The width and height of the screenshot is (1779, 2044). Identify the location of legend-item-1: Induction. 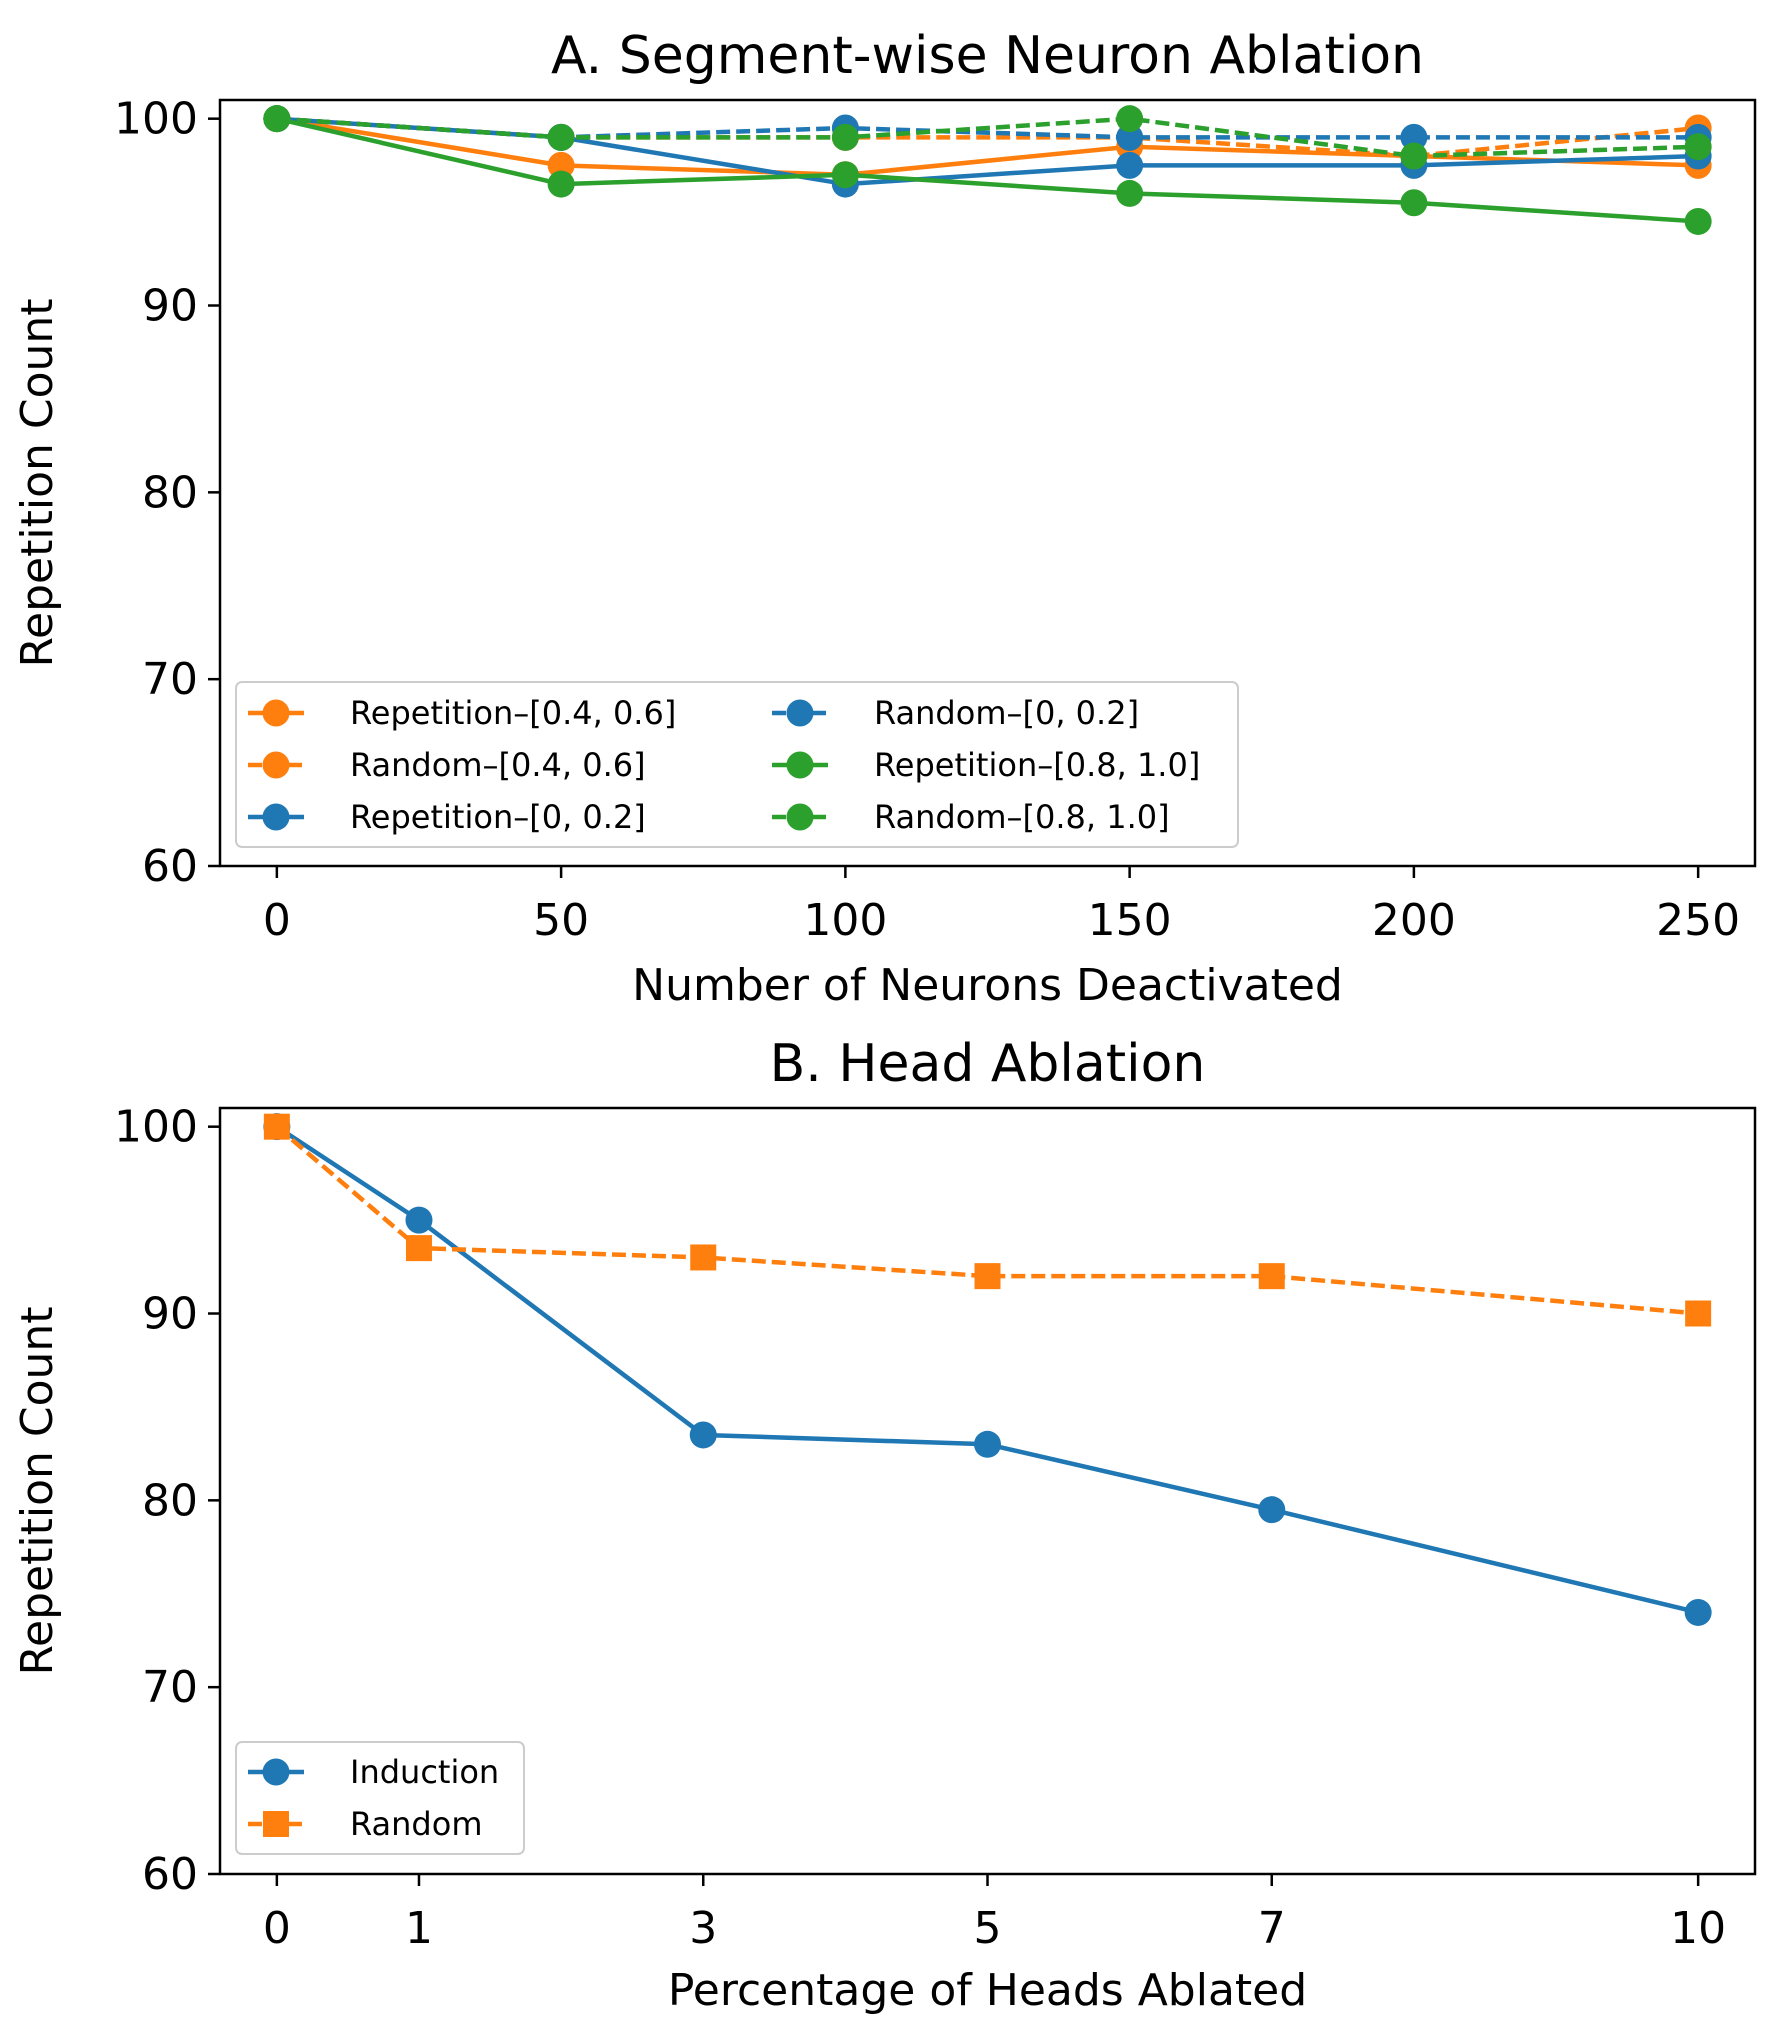
(373, 1772).